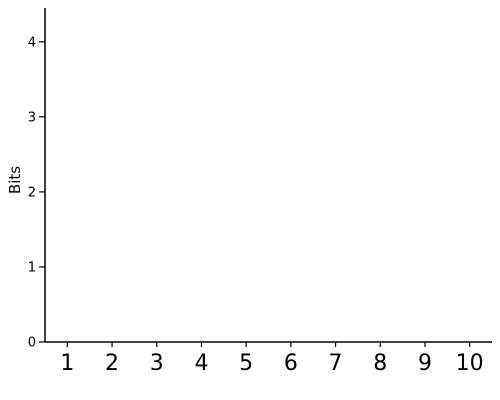 This screenshot has height=400, width=500. What do you see at coordinates (37, 179) in the screenshot?
I see `y-axis: 0 1 2 3 4` at bounding box center [37, 179].